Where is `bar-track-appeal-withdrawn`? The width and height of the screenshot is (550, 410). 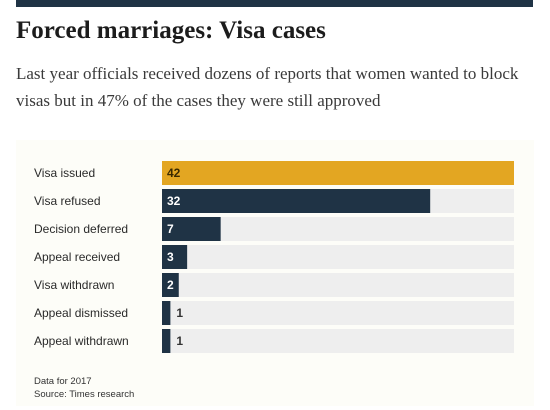 bar-track-appeal-withdrawn is located at coordinates (338, 341).